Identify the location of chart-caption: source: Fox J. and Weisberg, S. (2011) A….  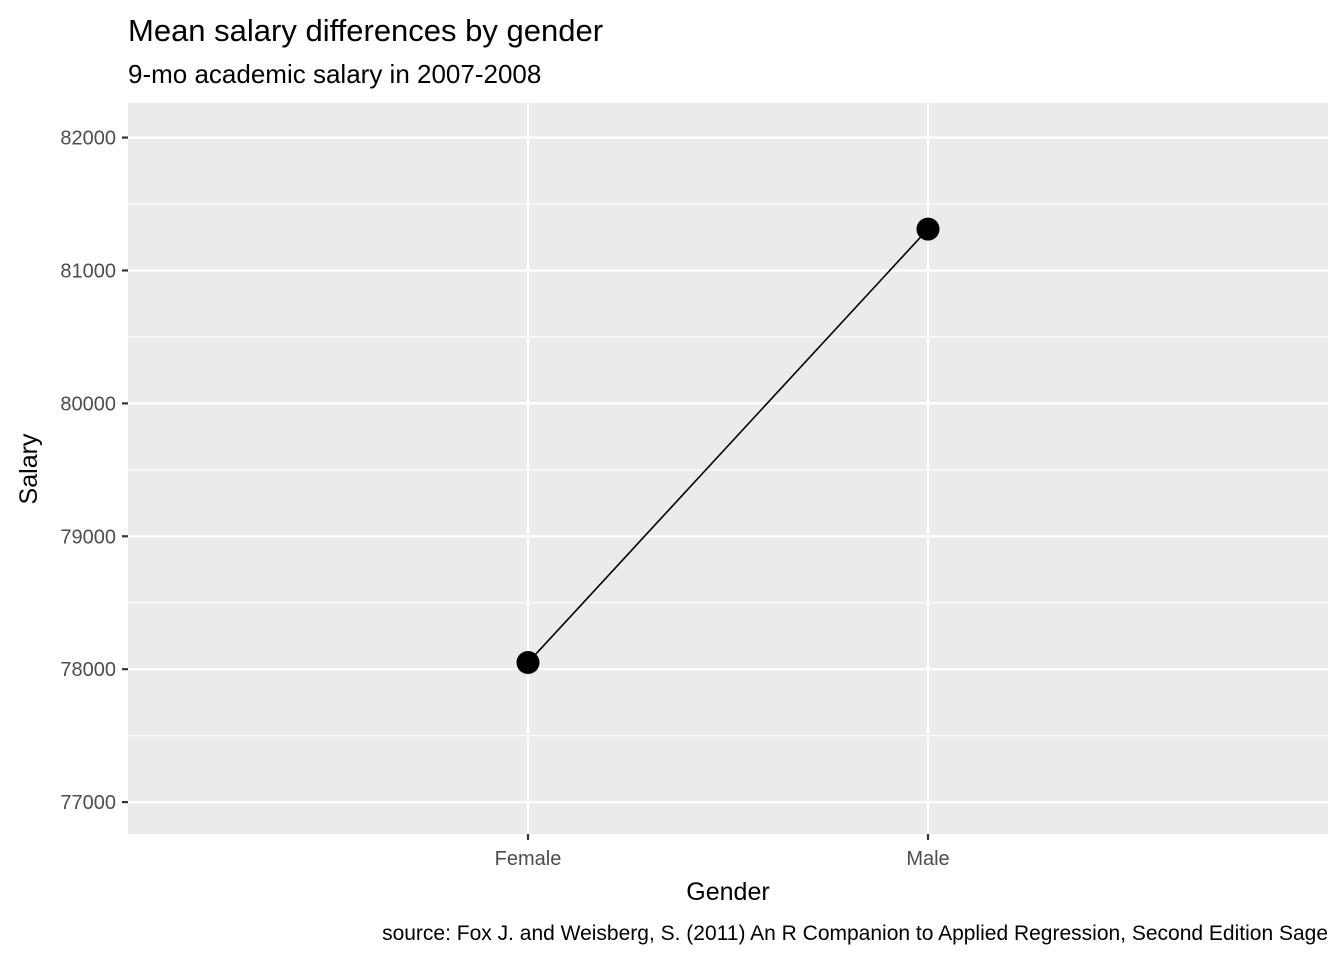
(855, 933).